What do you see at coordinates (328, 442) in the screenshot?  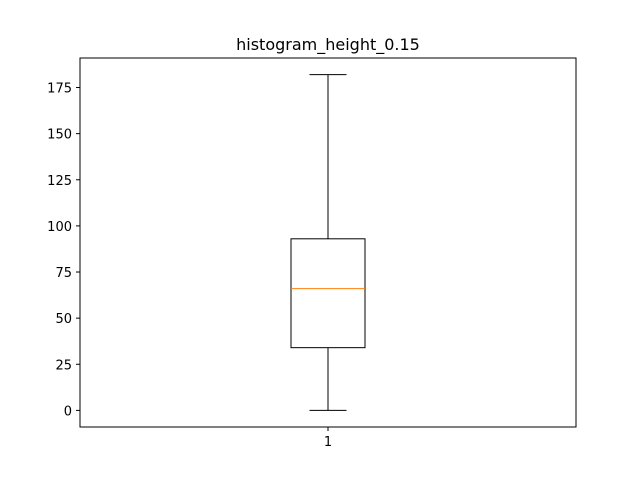 I see `x-tick-label: 1` at bounding box center [328, 442].